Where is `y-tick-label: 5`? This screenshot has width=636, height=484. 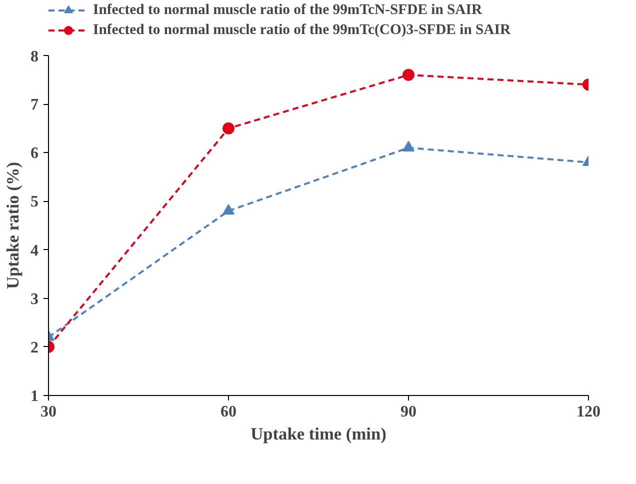 y-tick-label: 5 is located at coordinates (34, 202).